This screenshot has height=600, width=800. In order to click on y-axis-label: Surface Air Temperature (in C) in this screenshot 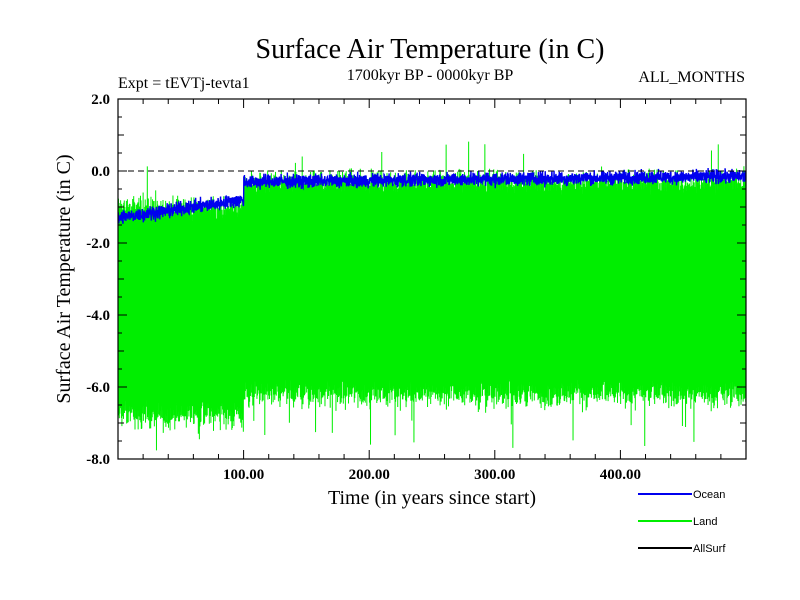, I will do `click(64, 278)`.